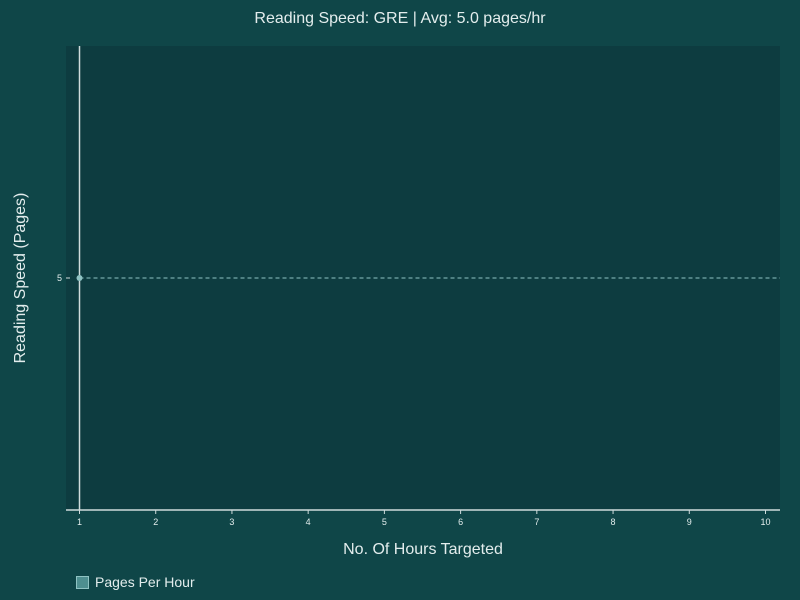 This screenshot has width=800, height=600. I want to click on y-axis-label: Reading Speed (Pages), so click(20, 278).